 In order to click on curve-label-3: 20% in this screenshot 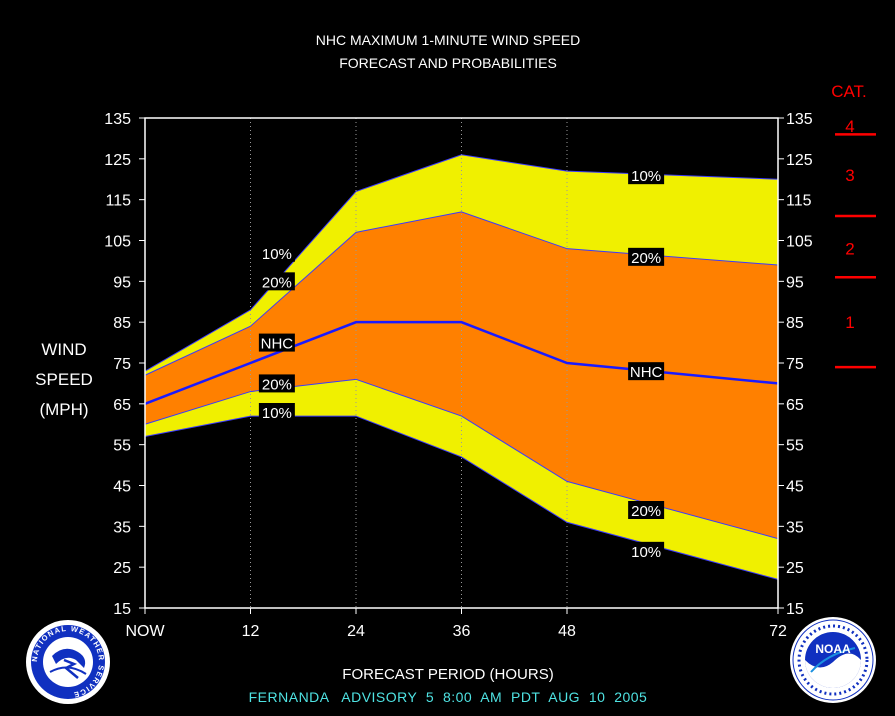, I will do `click(277, 384)`.